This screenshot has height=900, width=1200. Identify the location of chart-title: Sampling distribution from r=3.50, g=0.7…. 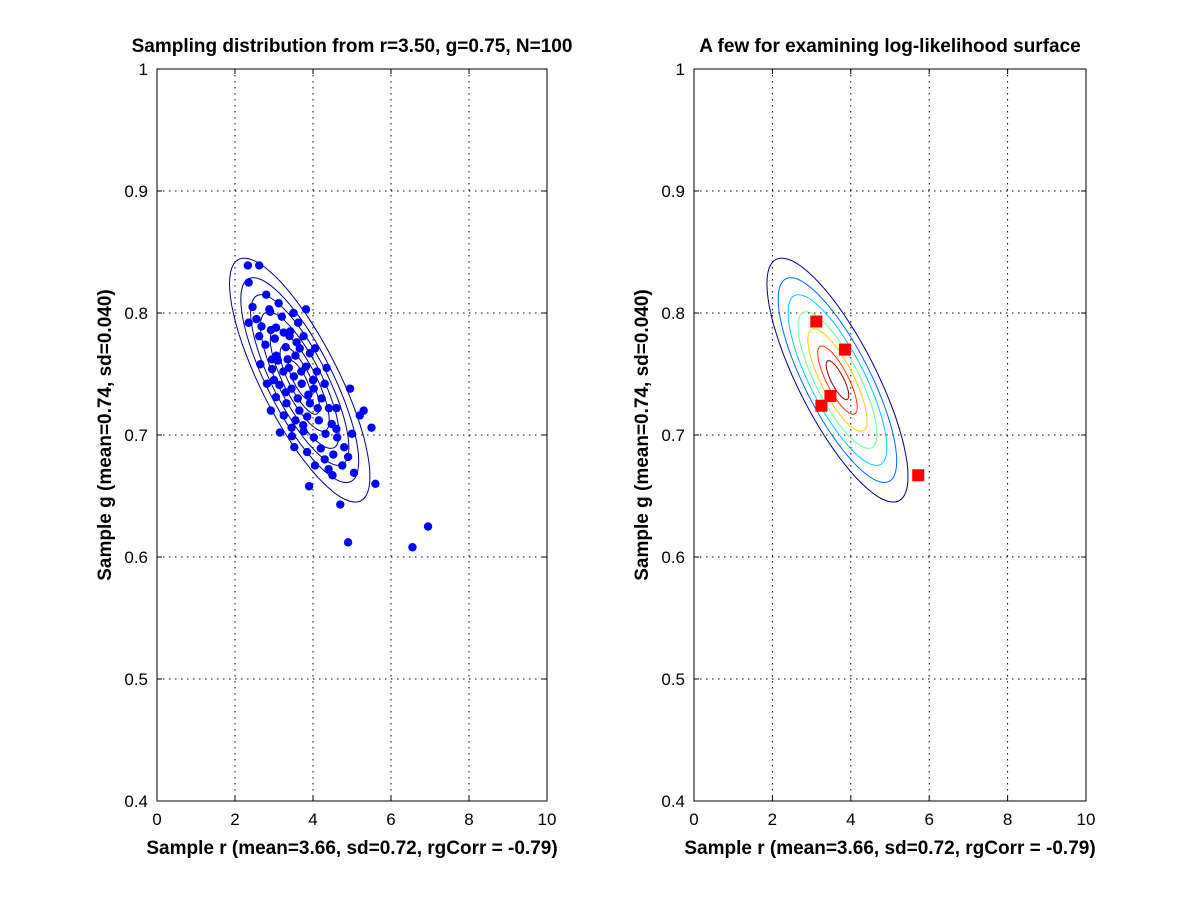
(352, 46).